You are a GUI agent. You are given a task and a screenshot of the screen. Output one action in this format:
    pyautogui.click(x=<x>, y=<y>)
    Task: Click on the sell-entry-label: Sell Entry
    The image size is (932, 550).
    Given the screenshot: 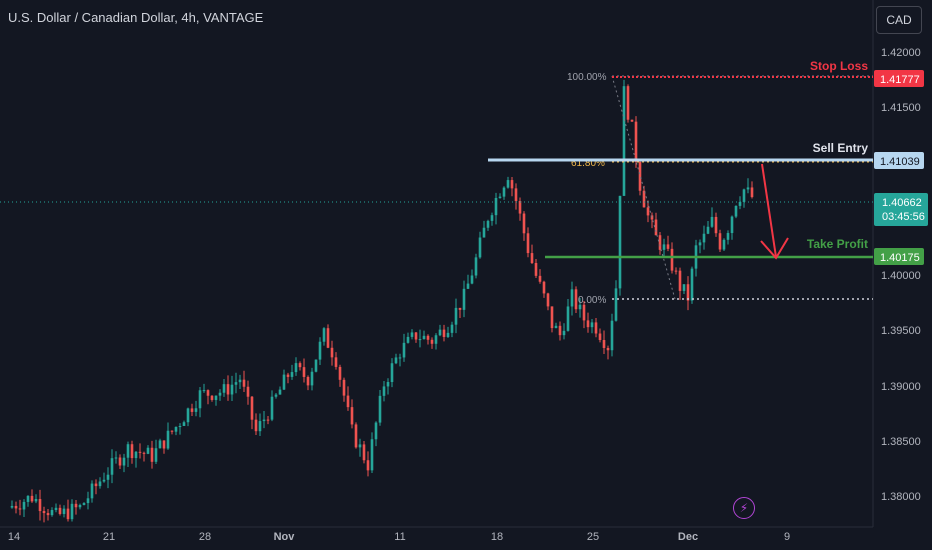 What is the action you would take?
    pyautogui.click(x=841, y=148)
    